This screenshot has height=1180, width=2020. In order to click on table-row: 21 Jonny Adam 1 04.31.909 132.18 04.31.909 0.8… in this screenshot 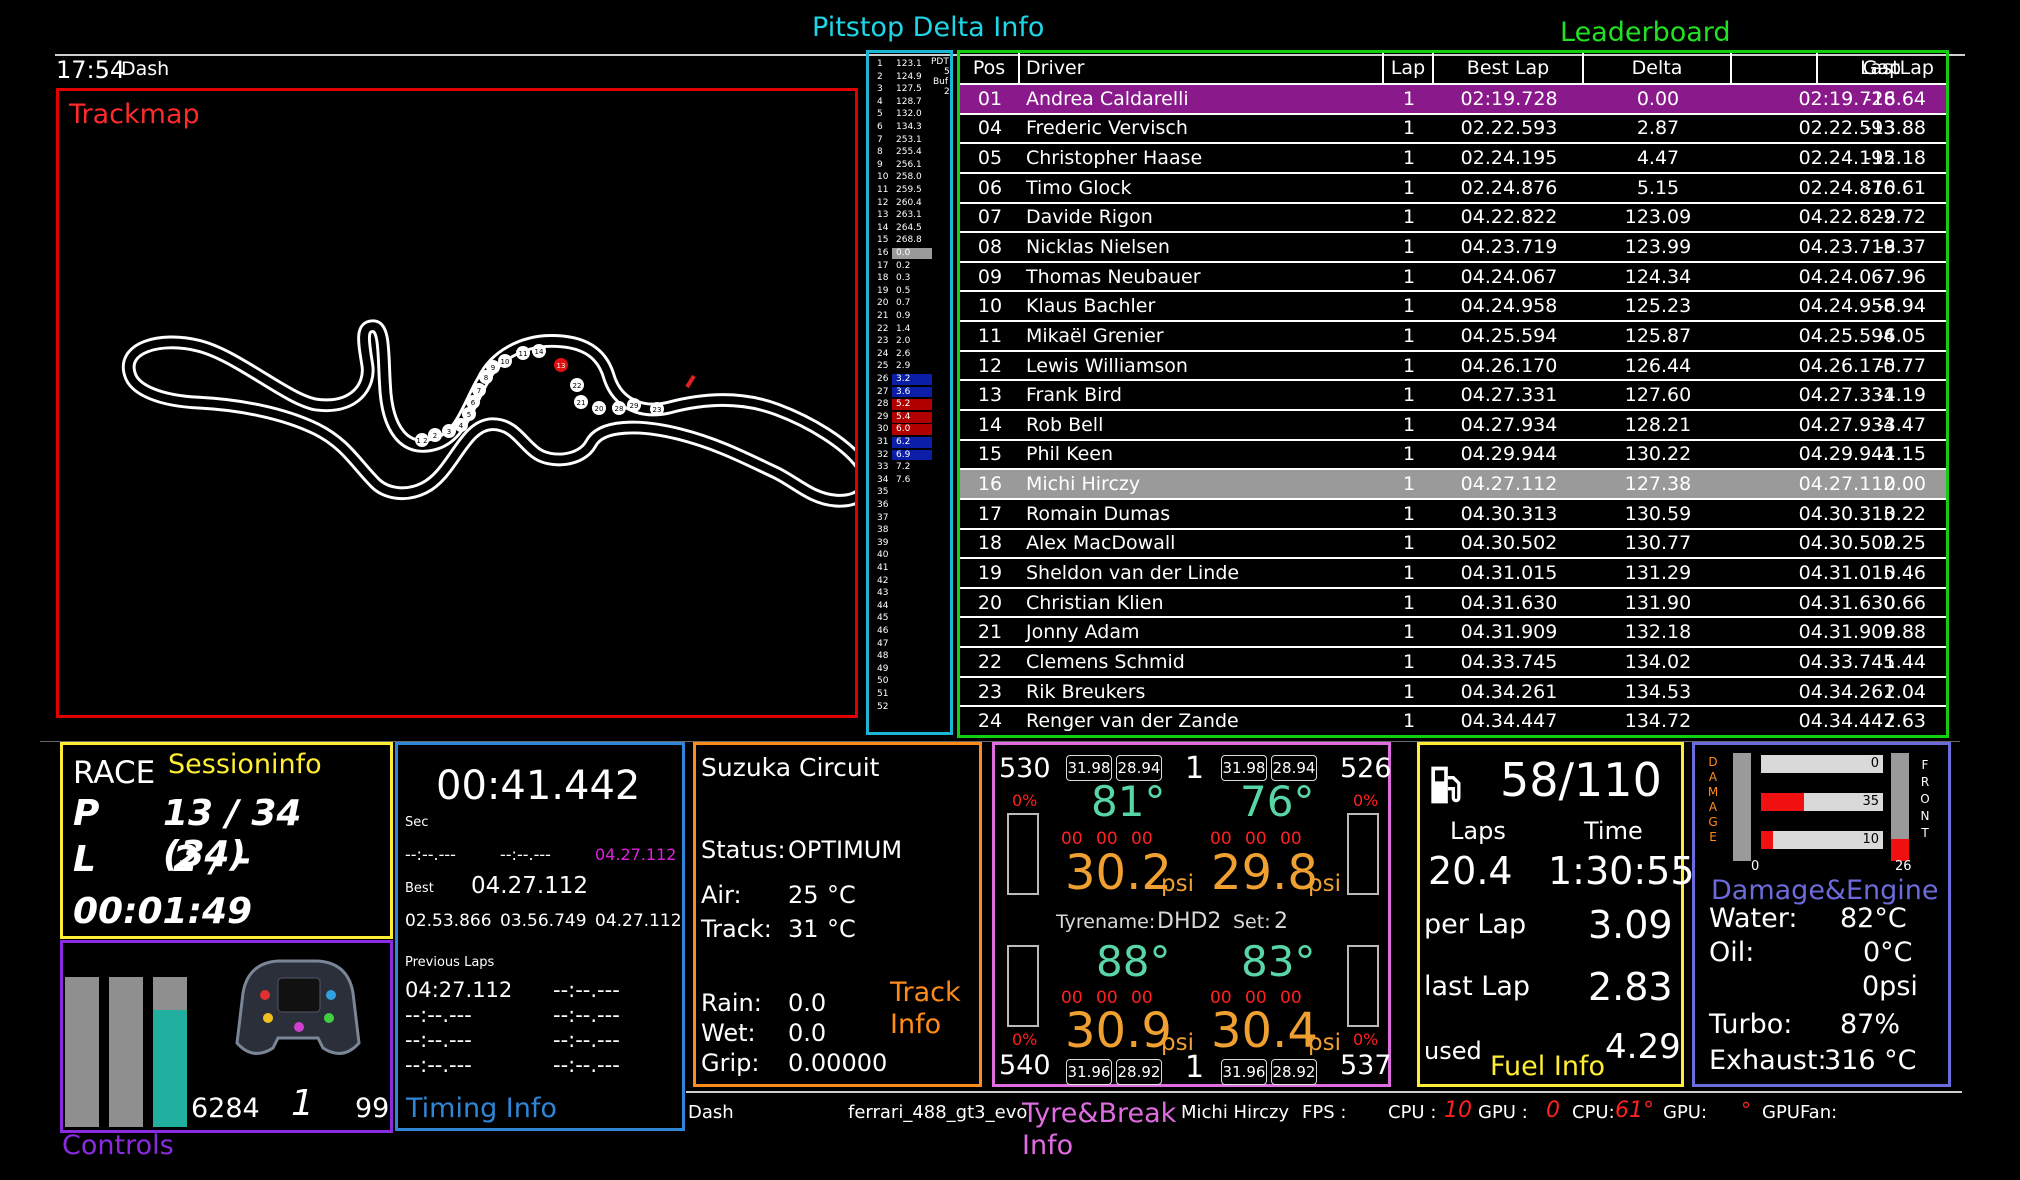, I will do `click(1453, 631)`.